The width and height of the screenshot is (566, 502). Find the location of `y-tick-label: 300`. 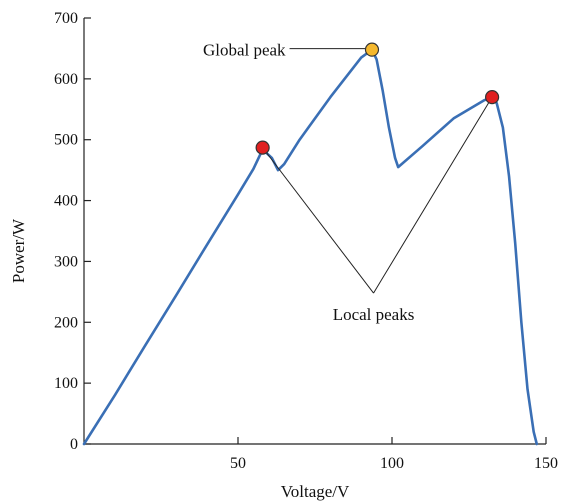

y-tick-label: 300 is located at coordinates (66, 261).